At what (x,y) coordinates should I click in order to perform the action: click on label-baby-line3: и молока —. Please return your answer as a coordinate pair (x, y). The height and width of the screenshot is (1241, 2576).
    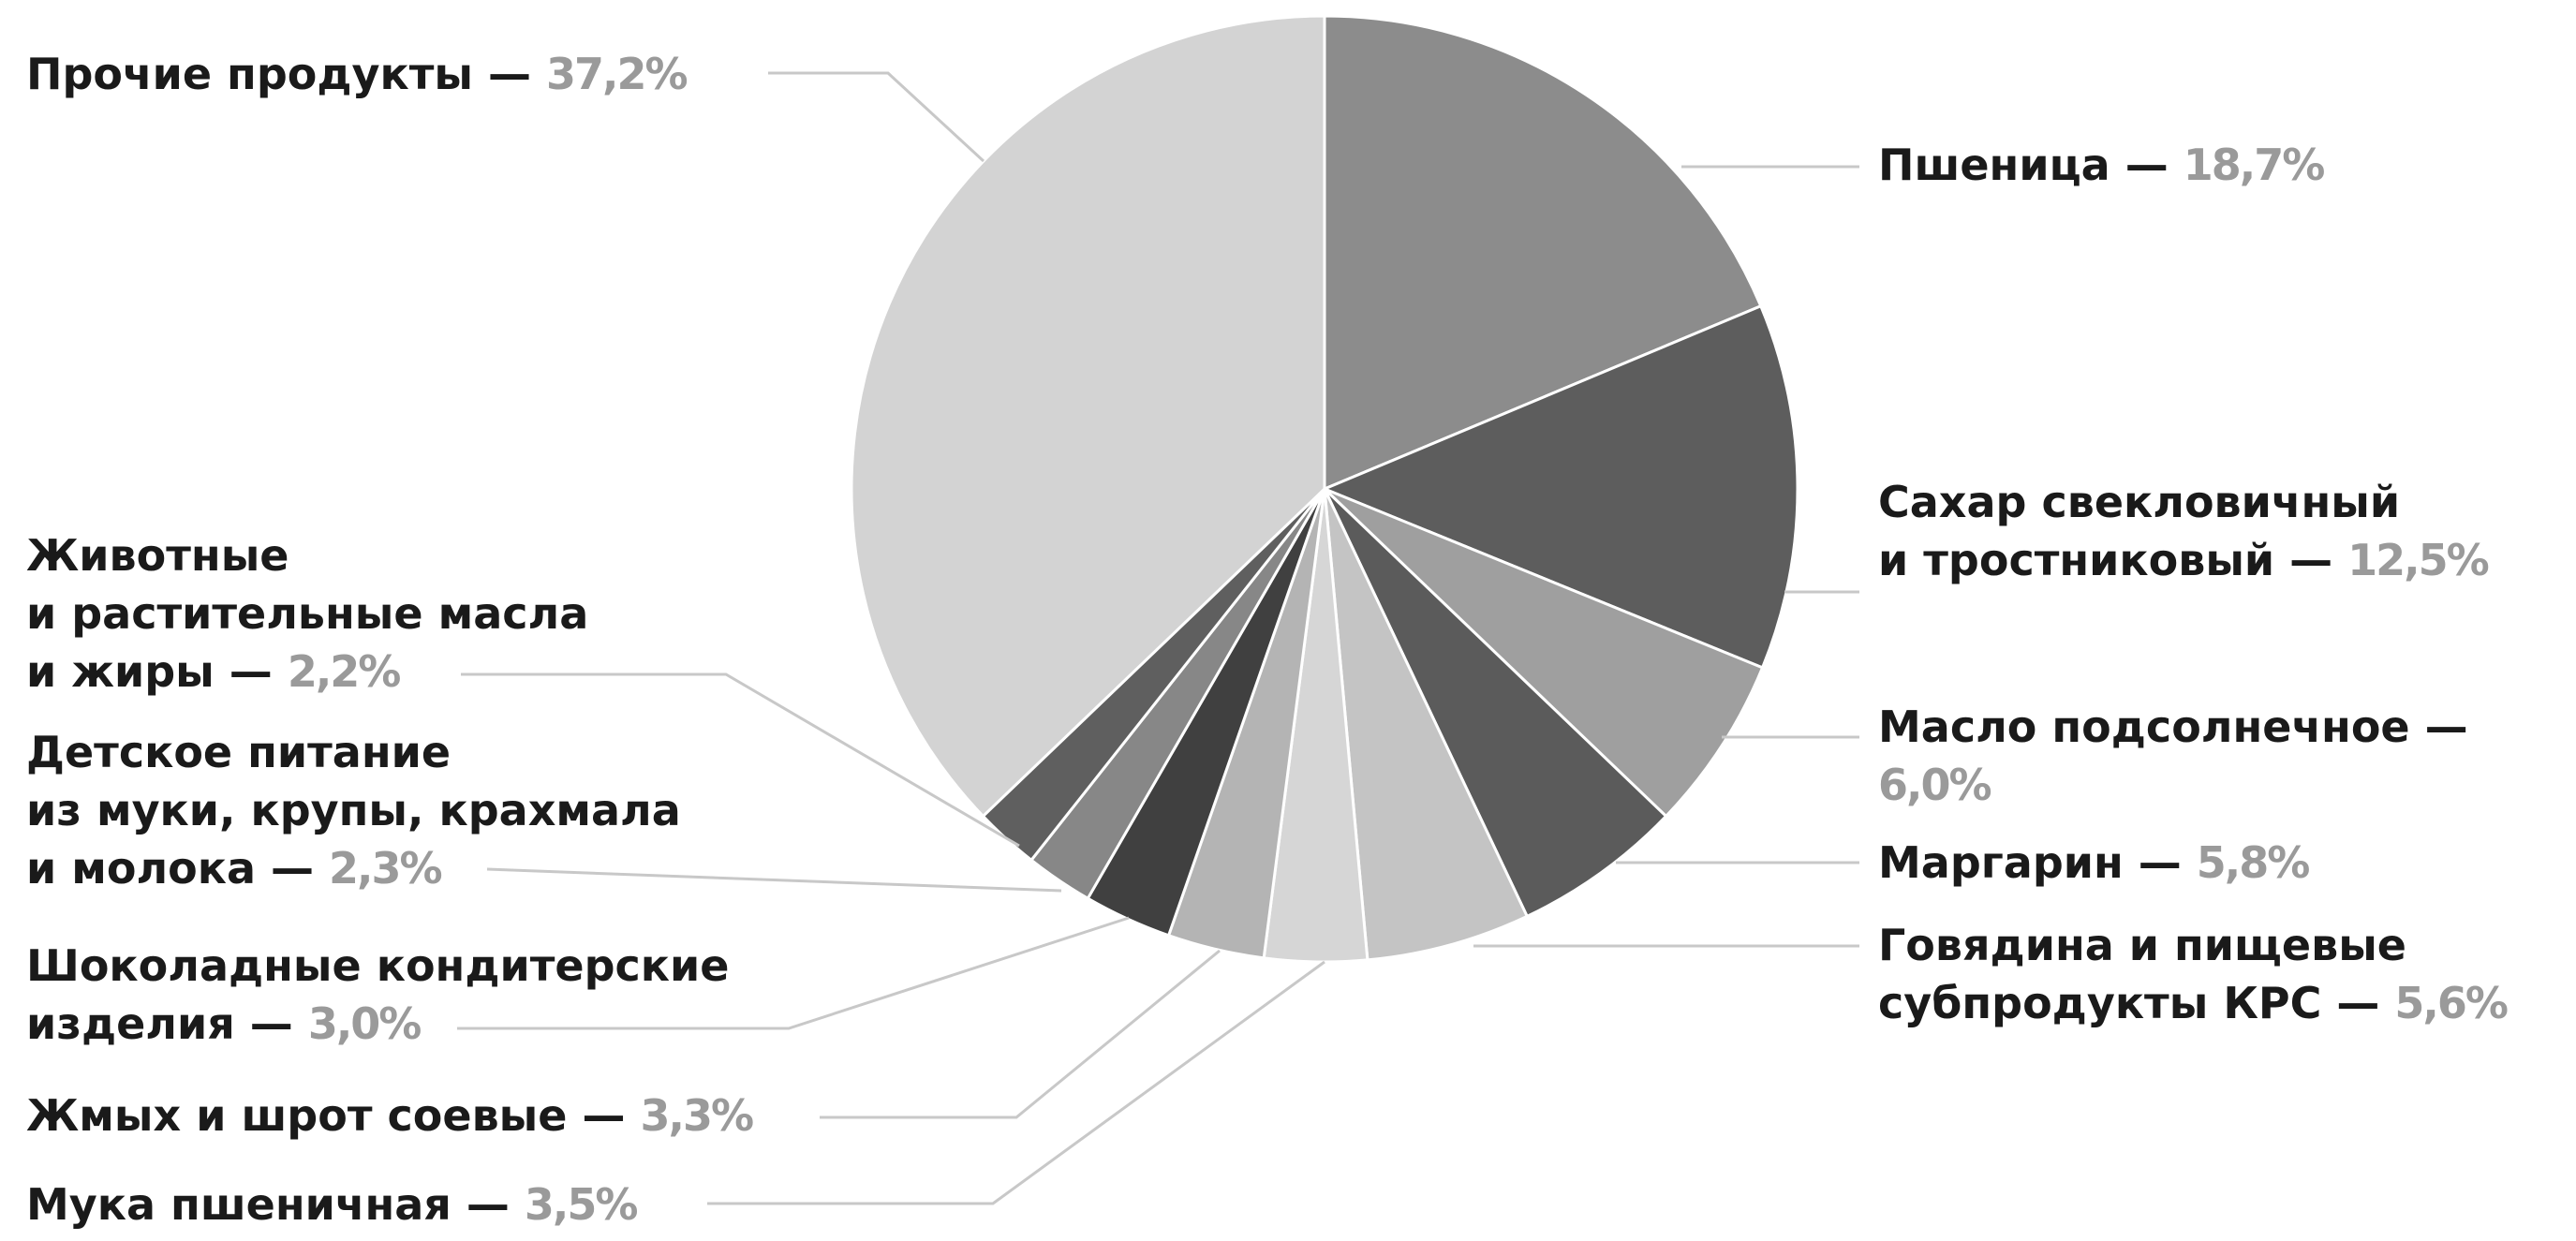
    Looking at the image, I should click on (171, 868).